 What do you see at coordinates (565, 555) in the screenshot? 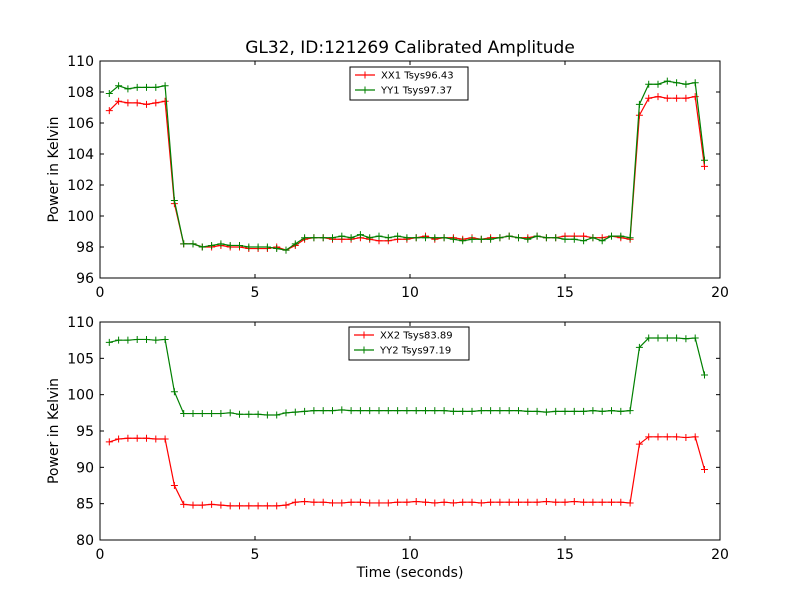
I see `x-tick-label: 15` at bounding box center [565, 555].